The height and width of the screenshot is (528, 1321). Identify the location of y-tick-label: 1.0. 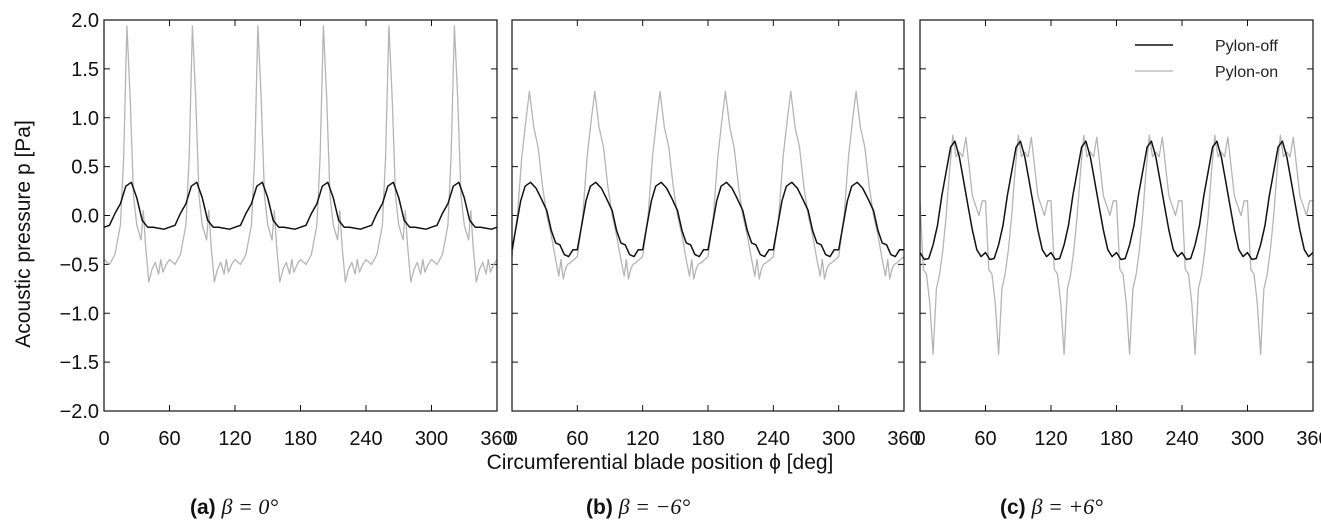
(85, 119).